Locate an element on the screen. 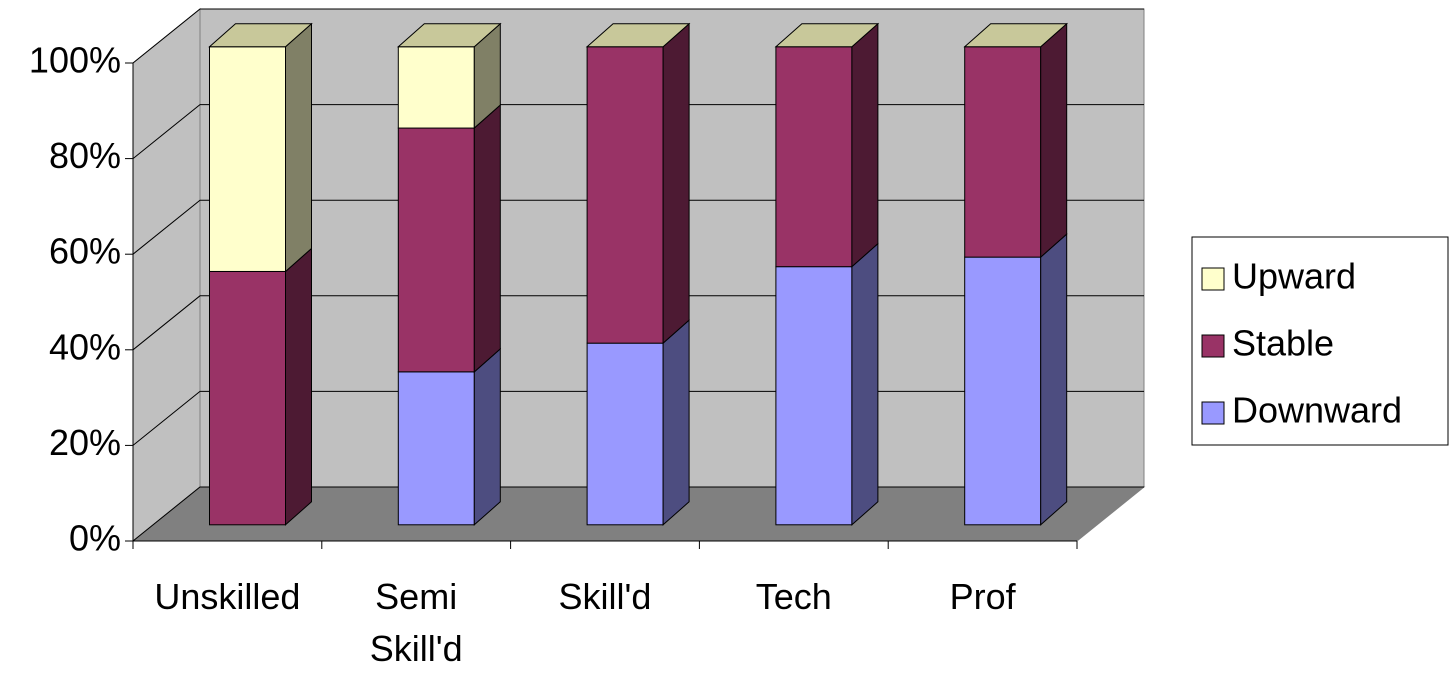  y-tick-label: 100% is located at coordinates (75, 60).